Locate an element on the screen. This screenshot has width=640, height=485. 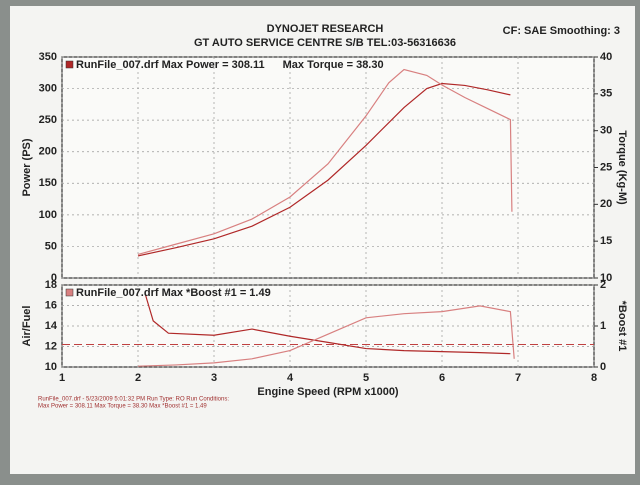
y-tick-label: 12 is located at coordinates (51, 346).